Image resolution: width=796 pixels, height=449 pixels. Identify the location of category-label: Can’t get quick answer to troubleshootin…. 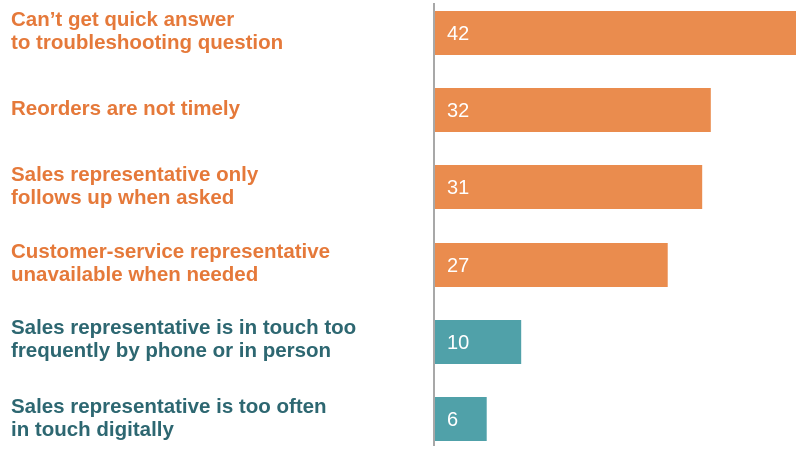
(147, 31).